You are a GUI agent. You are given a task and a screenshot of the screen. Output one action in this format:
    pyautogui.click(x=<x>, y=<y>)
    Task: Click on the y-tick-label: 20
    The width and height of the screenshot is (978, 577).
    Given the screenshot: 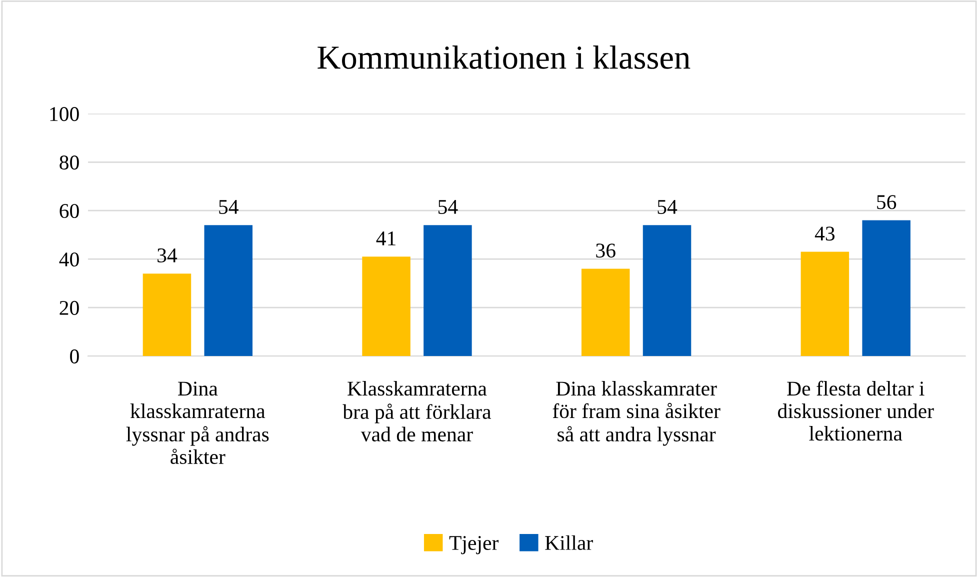 What is the action you would take?
    pyautogui.click(x=69, y=307)
    